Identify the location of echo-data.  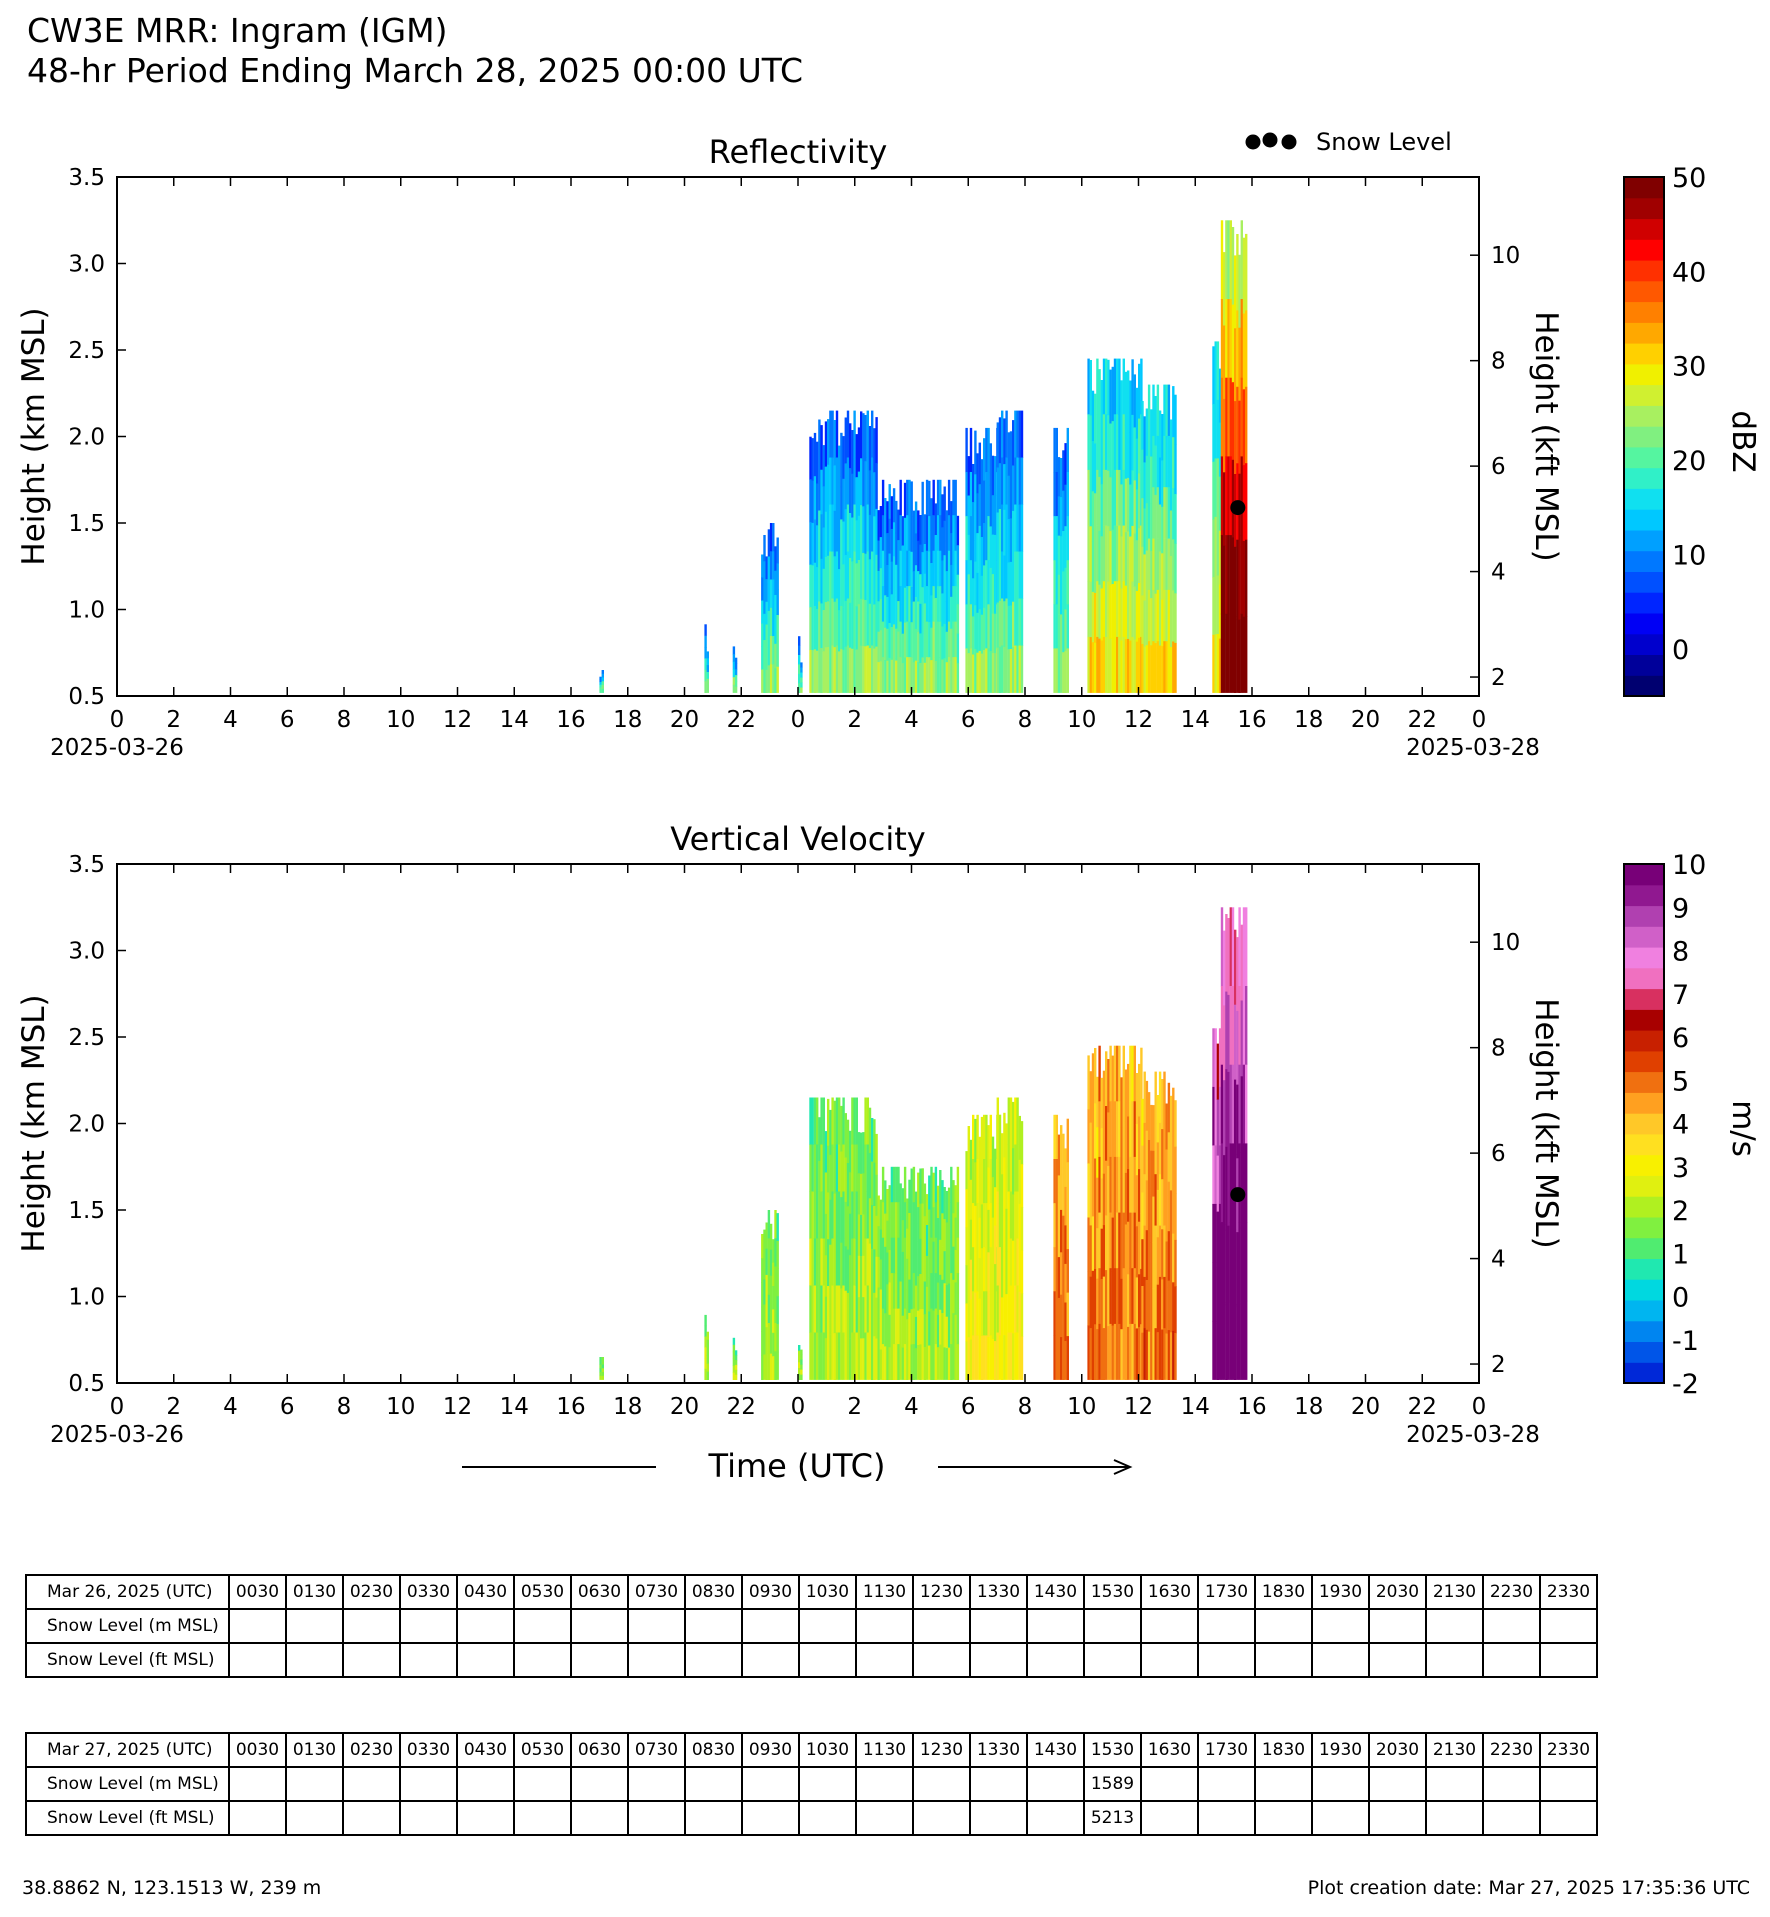
(923, 456).